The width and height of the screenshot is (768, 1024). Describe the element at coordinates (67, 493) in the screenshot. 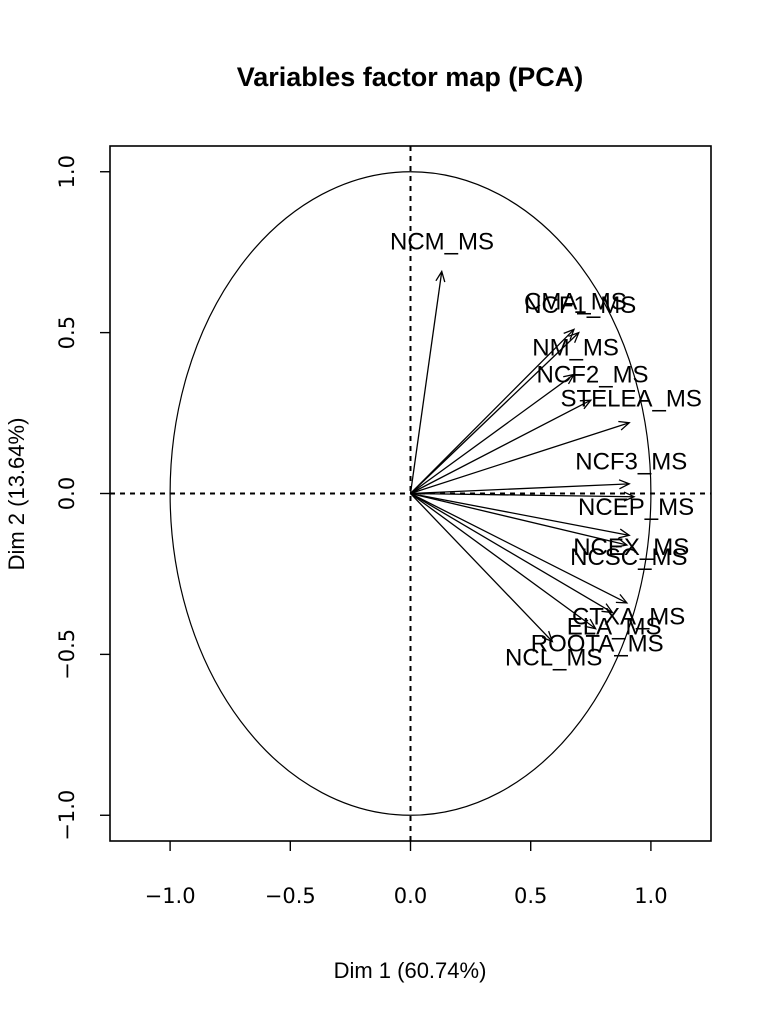

I see `y-tick-label: 0.0` at that location.